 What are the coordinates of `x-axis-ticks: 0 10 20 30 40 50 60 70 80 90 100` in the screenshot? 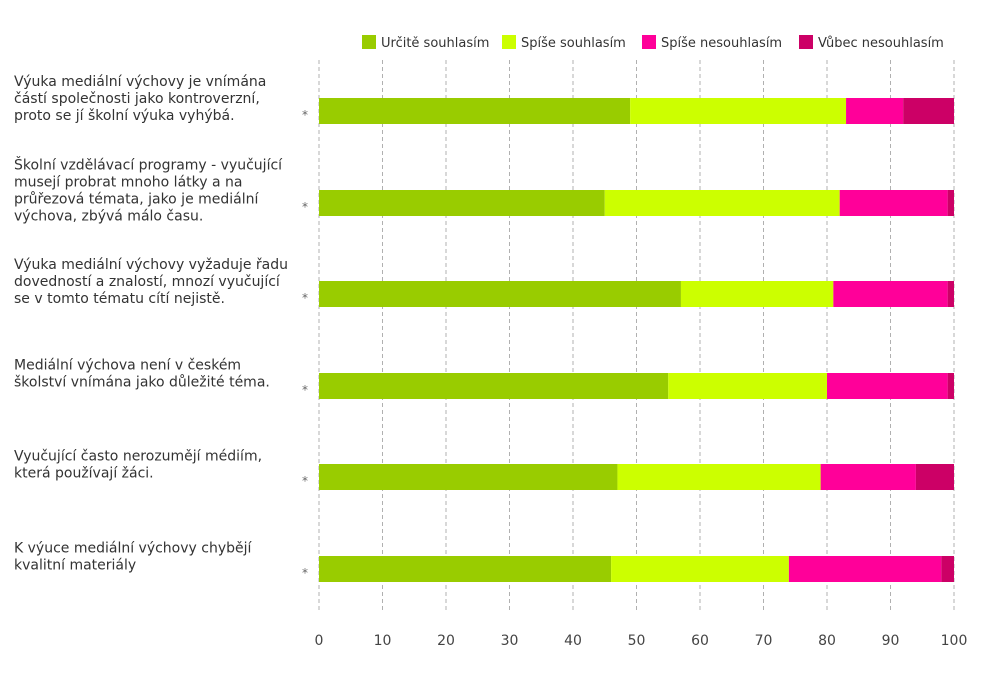 It's located at (641, 641).